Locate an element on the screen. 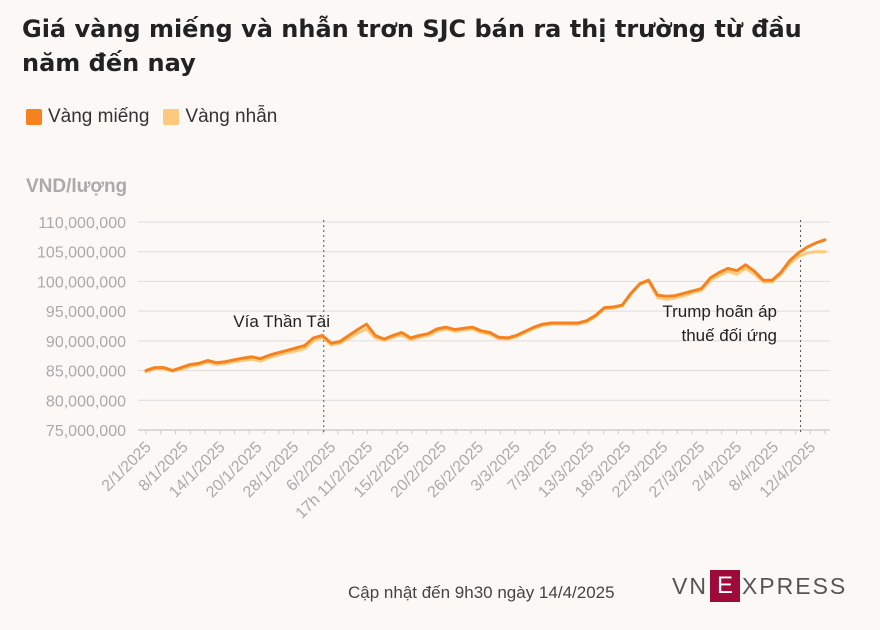  legend-label-vang-nhan: Vàng nhẫn is located at coordinates (231, 116).